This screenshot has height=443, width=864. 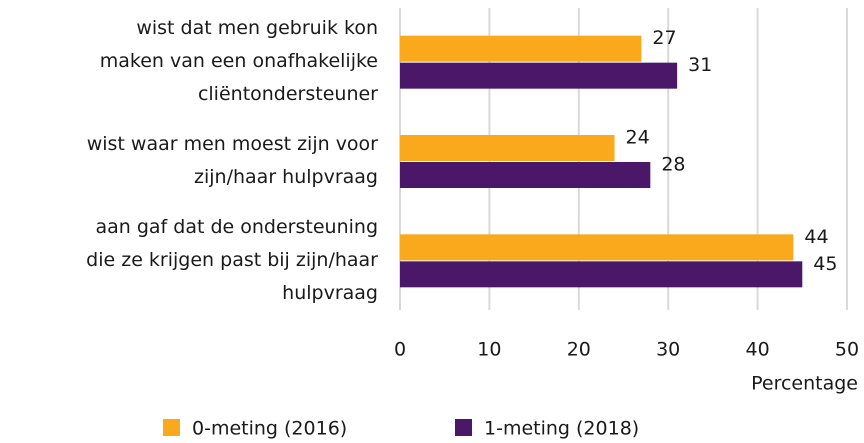 What do you see at coordinates (286, 177) in the screenshot?
I see `y-tick-label: zijn/haar hulpvraag` at bounding box center [286, 177].